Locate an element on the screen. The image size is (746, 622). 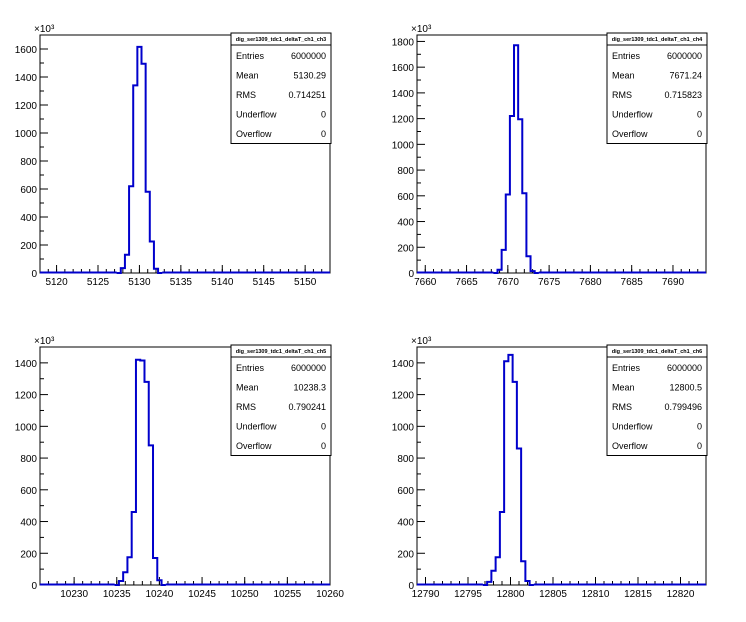
x-tick-label: 5125 is located at coordinates (98, 282).